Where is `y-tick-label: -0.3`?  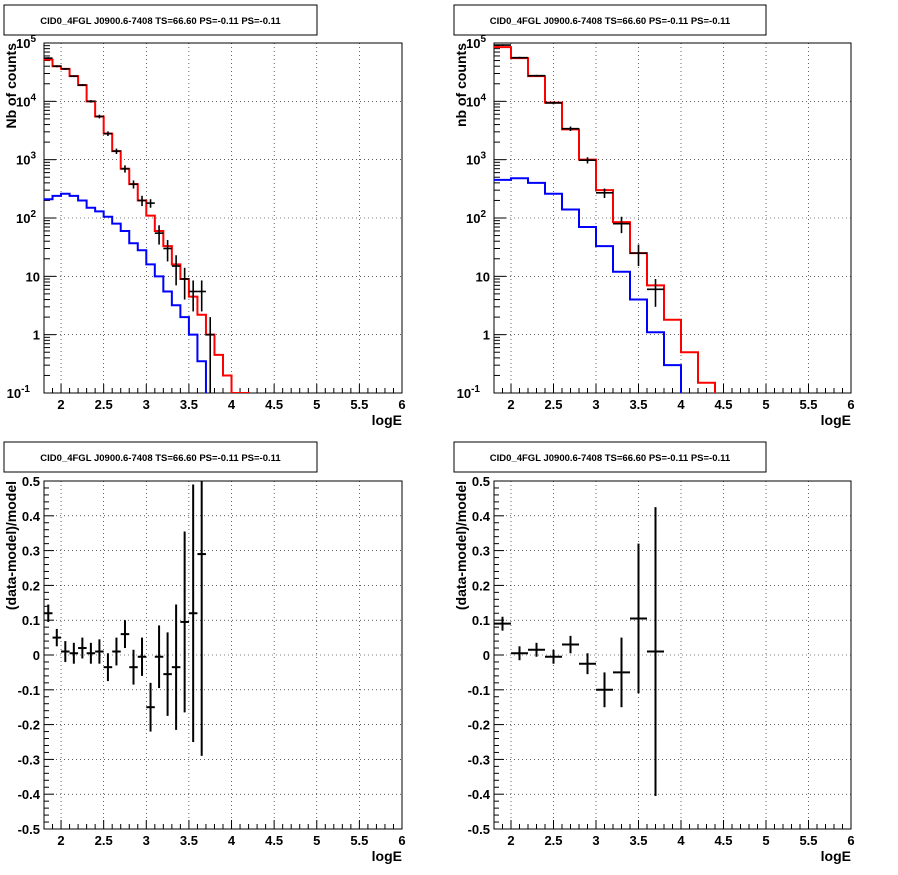 y-tick-label: -0.3 is located at coordinates (29, 759).